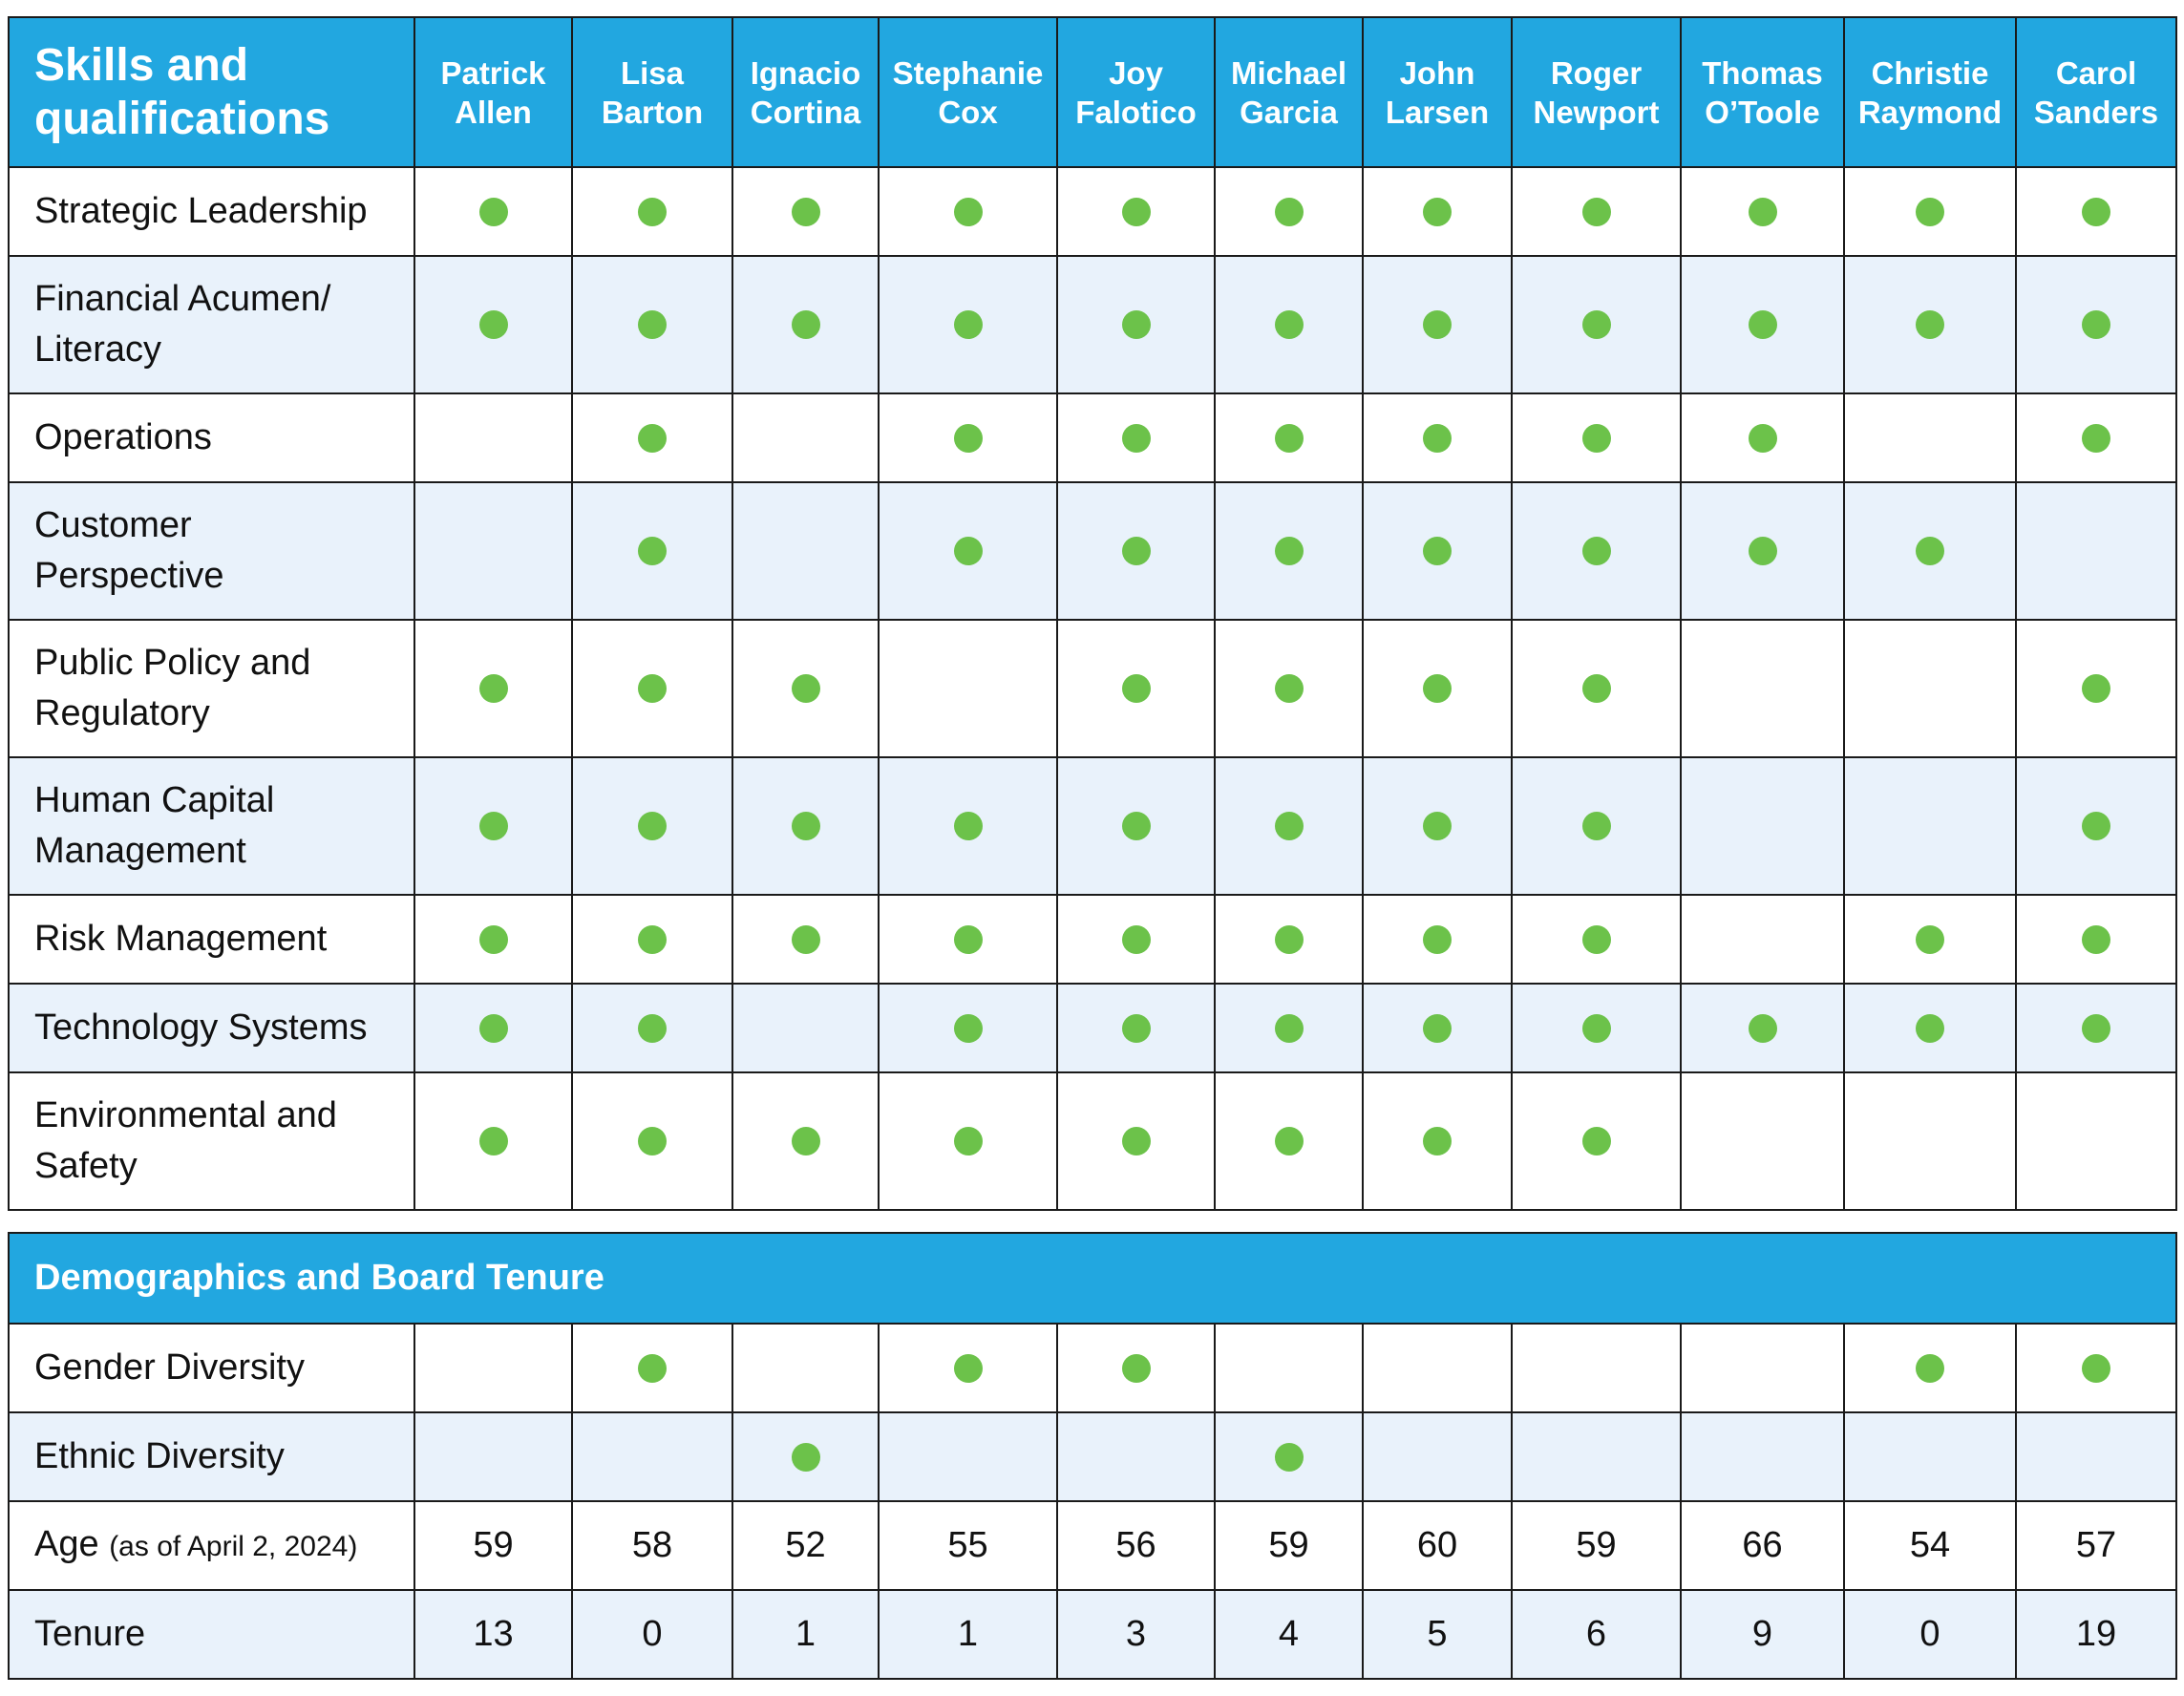 This screenshot has height=1696, width=2184. Describe the element at coordinates (1930, 1545) in the screenshot. I see `age-value: 54` at that location.